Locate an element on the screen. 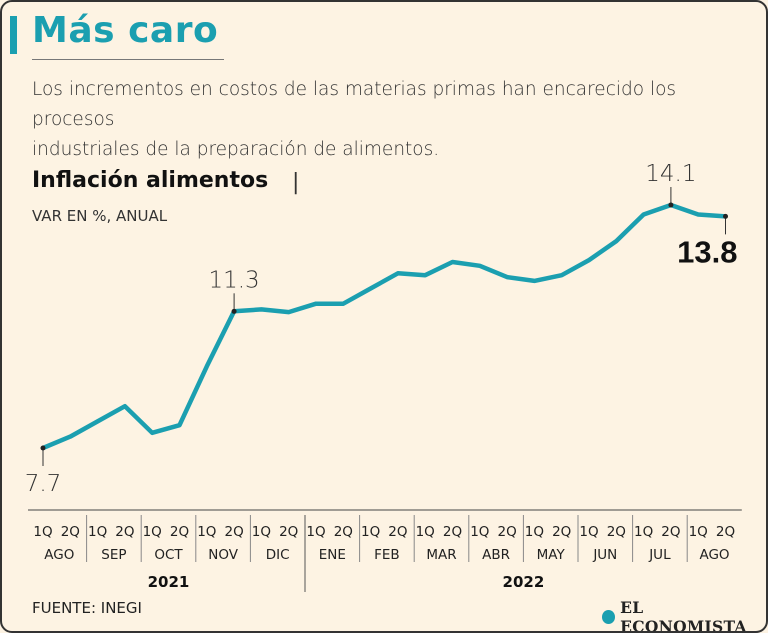 The image size is (768, 633). tick-label-1q-3: 1Q is located at coordinates (206, 532).